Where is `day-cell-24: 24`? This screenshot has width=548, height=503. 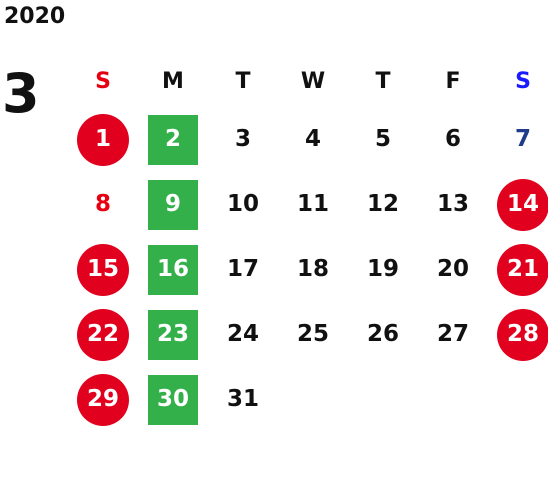 day-cell-24: 24 is located at coordinates (243, 334).